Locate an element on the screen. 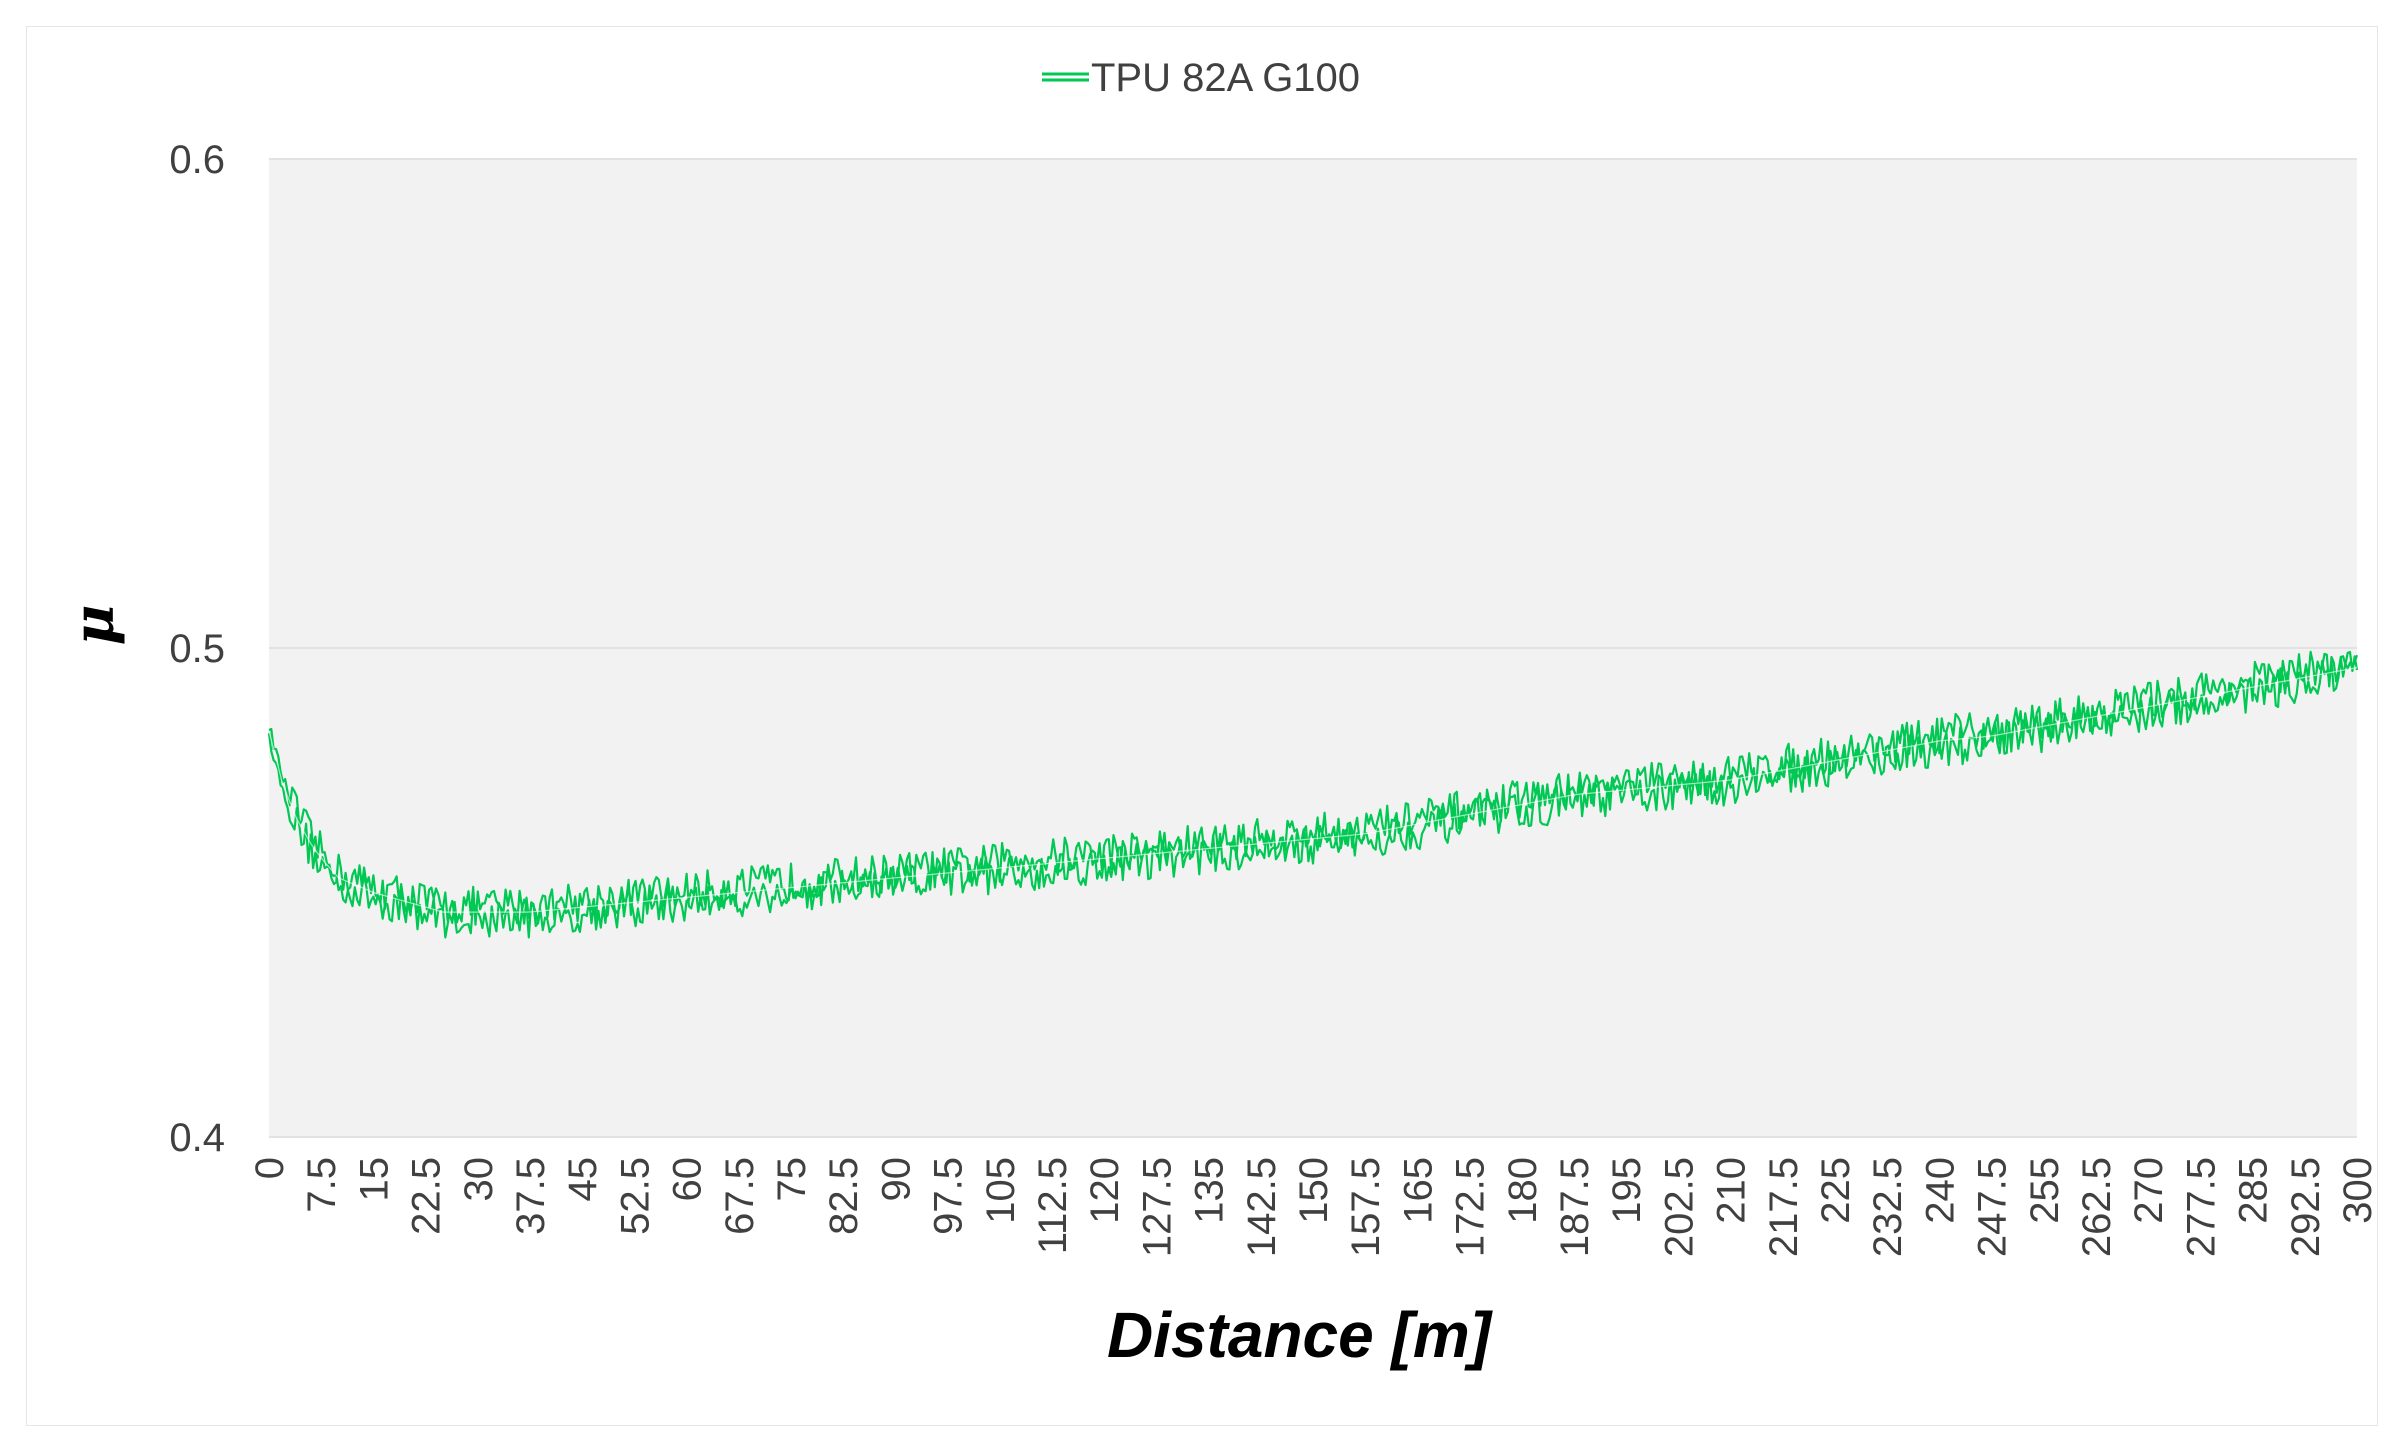 This screenshot has width=2402, height=1450. x-tick-label: 255 is located at coordinates (2045, 1190).